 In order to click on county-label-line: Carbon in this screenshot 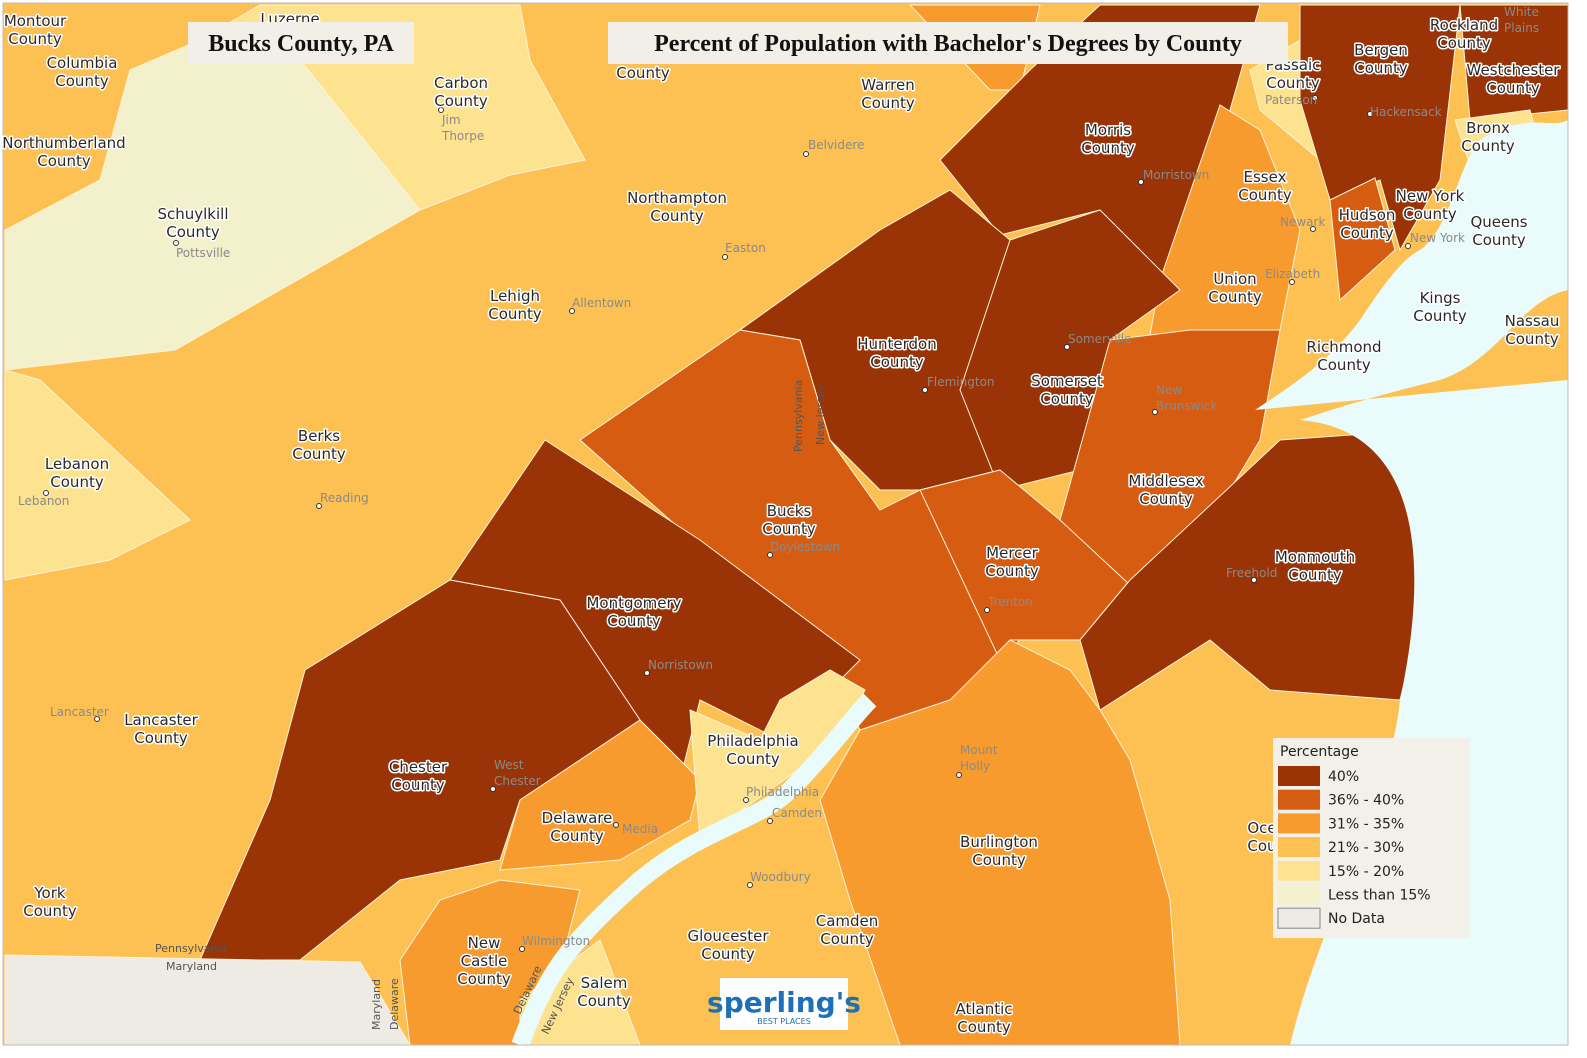, I will do `click(461, 83)`.